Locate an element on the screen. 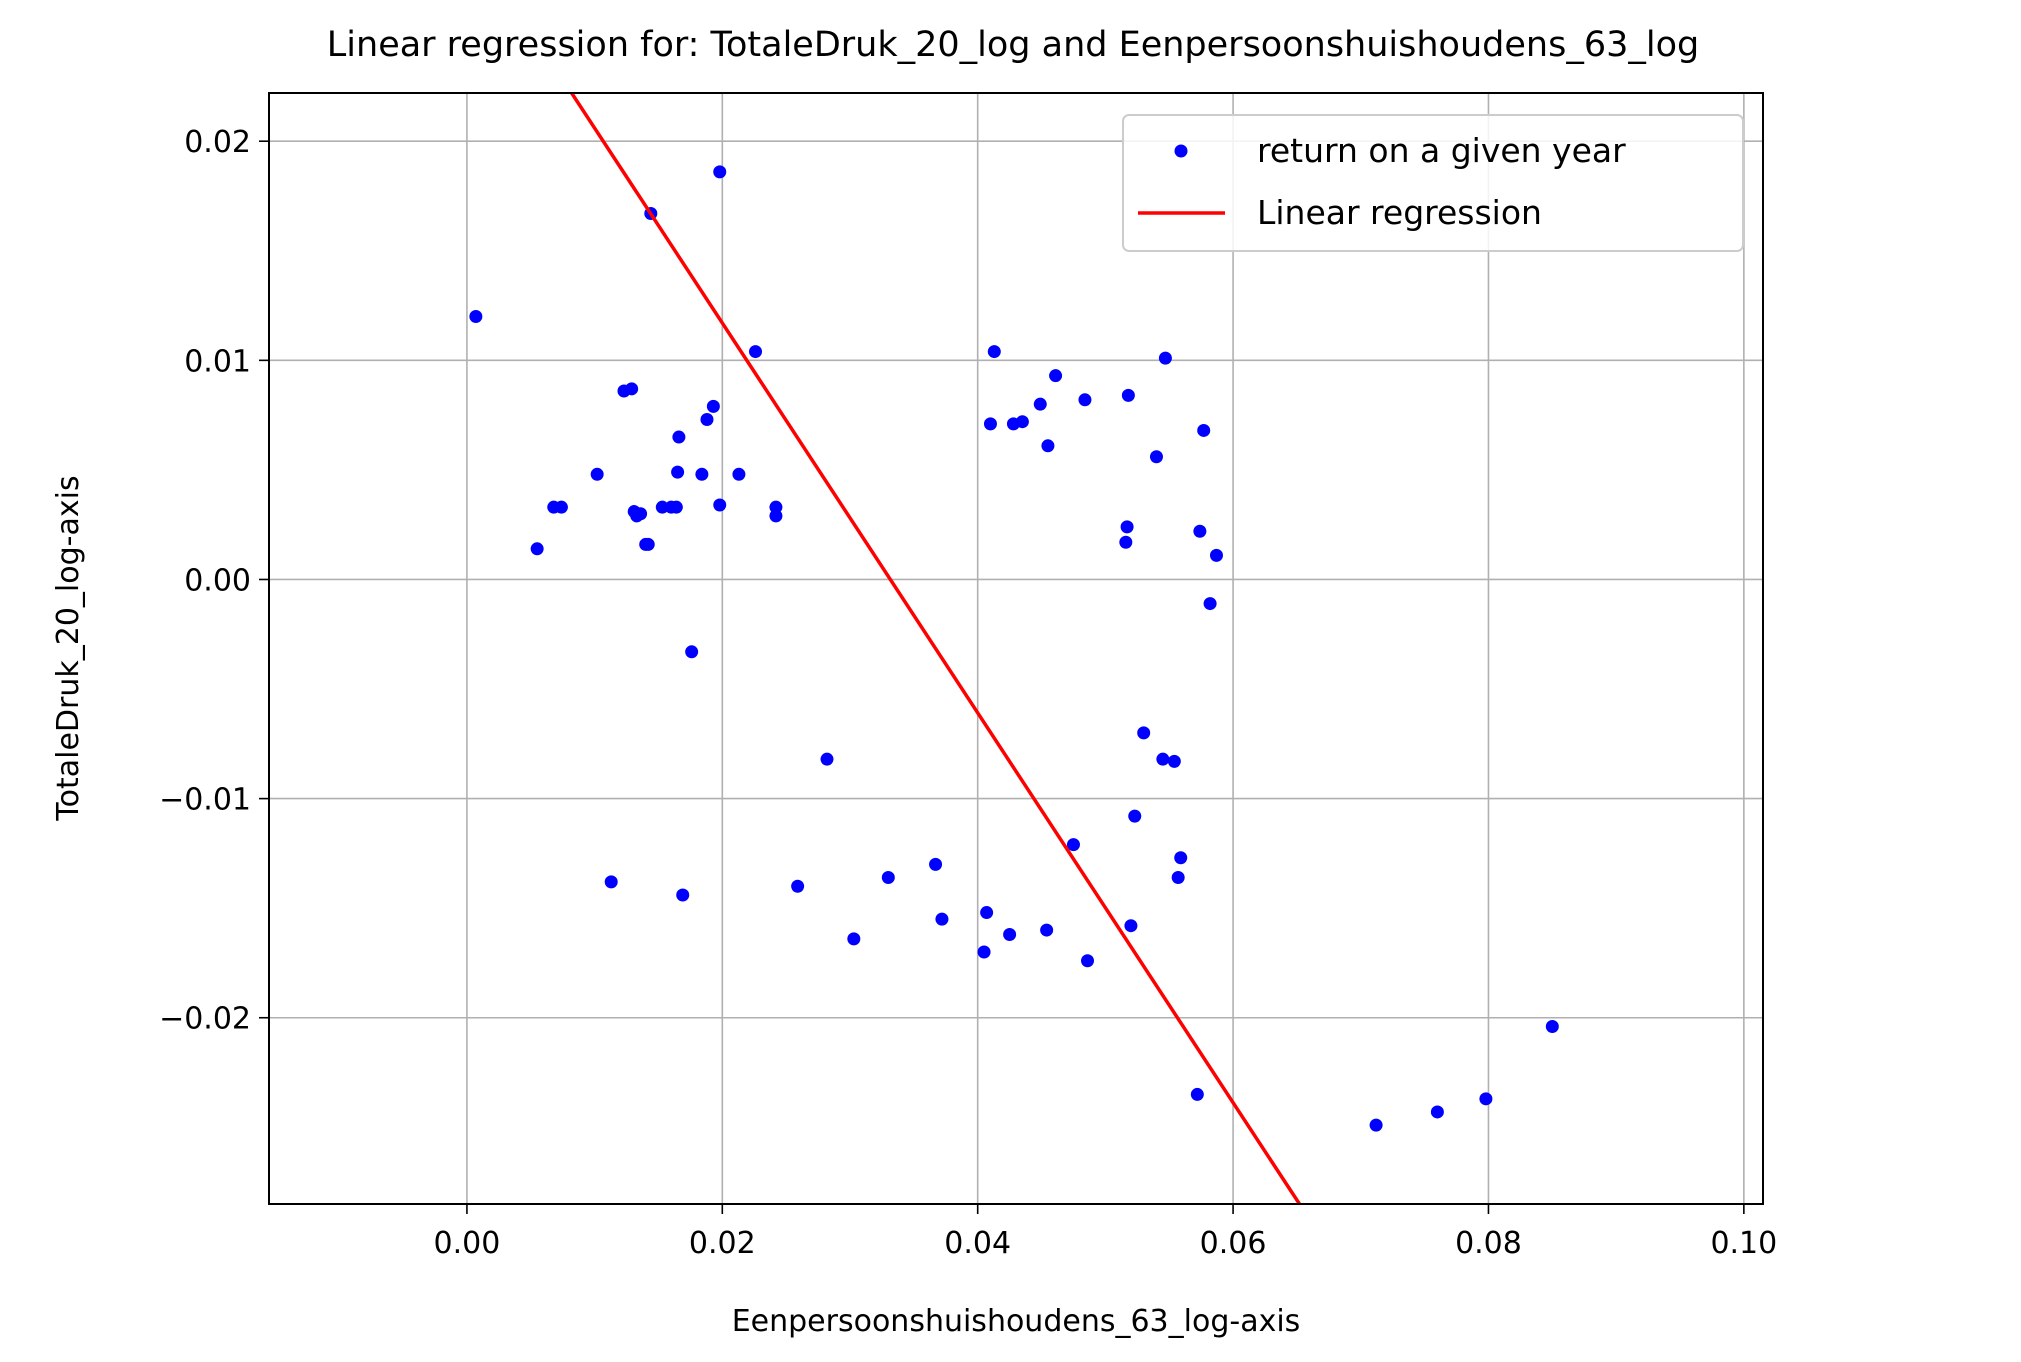  legend-label-line: Linear regression is located at coordinates (1399, 212).